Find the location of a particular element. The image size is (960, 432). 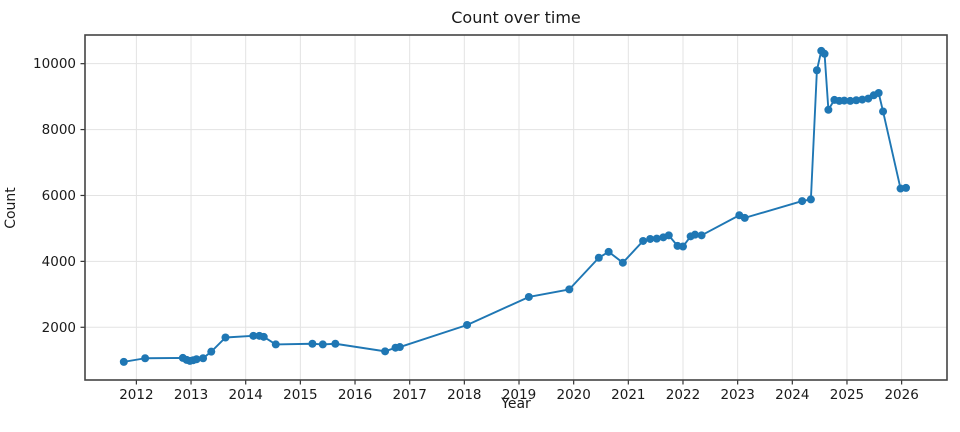

x-tick-label: 2018 is located at coordinates (464, 395).